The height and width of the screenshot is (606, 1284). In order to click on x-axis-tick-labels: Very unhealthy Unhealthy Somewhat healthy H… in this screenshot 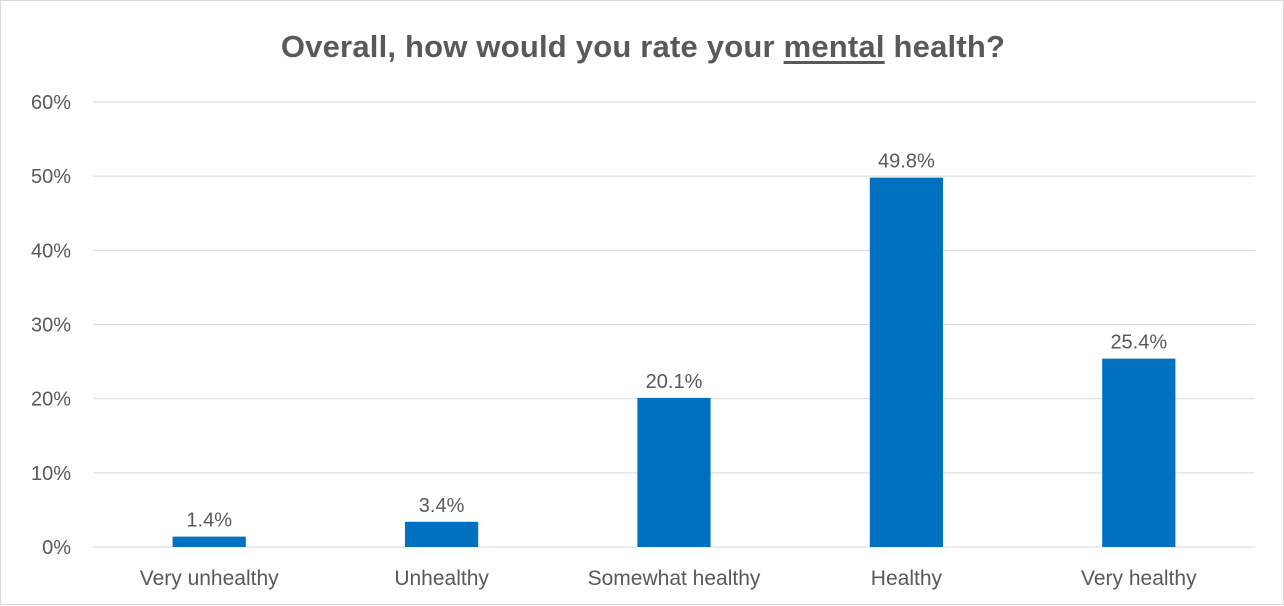, I will do `click(668, 578)`.